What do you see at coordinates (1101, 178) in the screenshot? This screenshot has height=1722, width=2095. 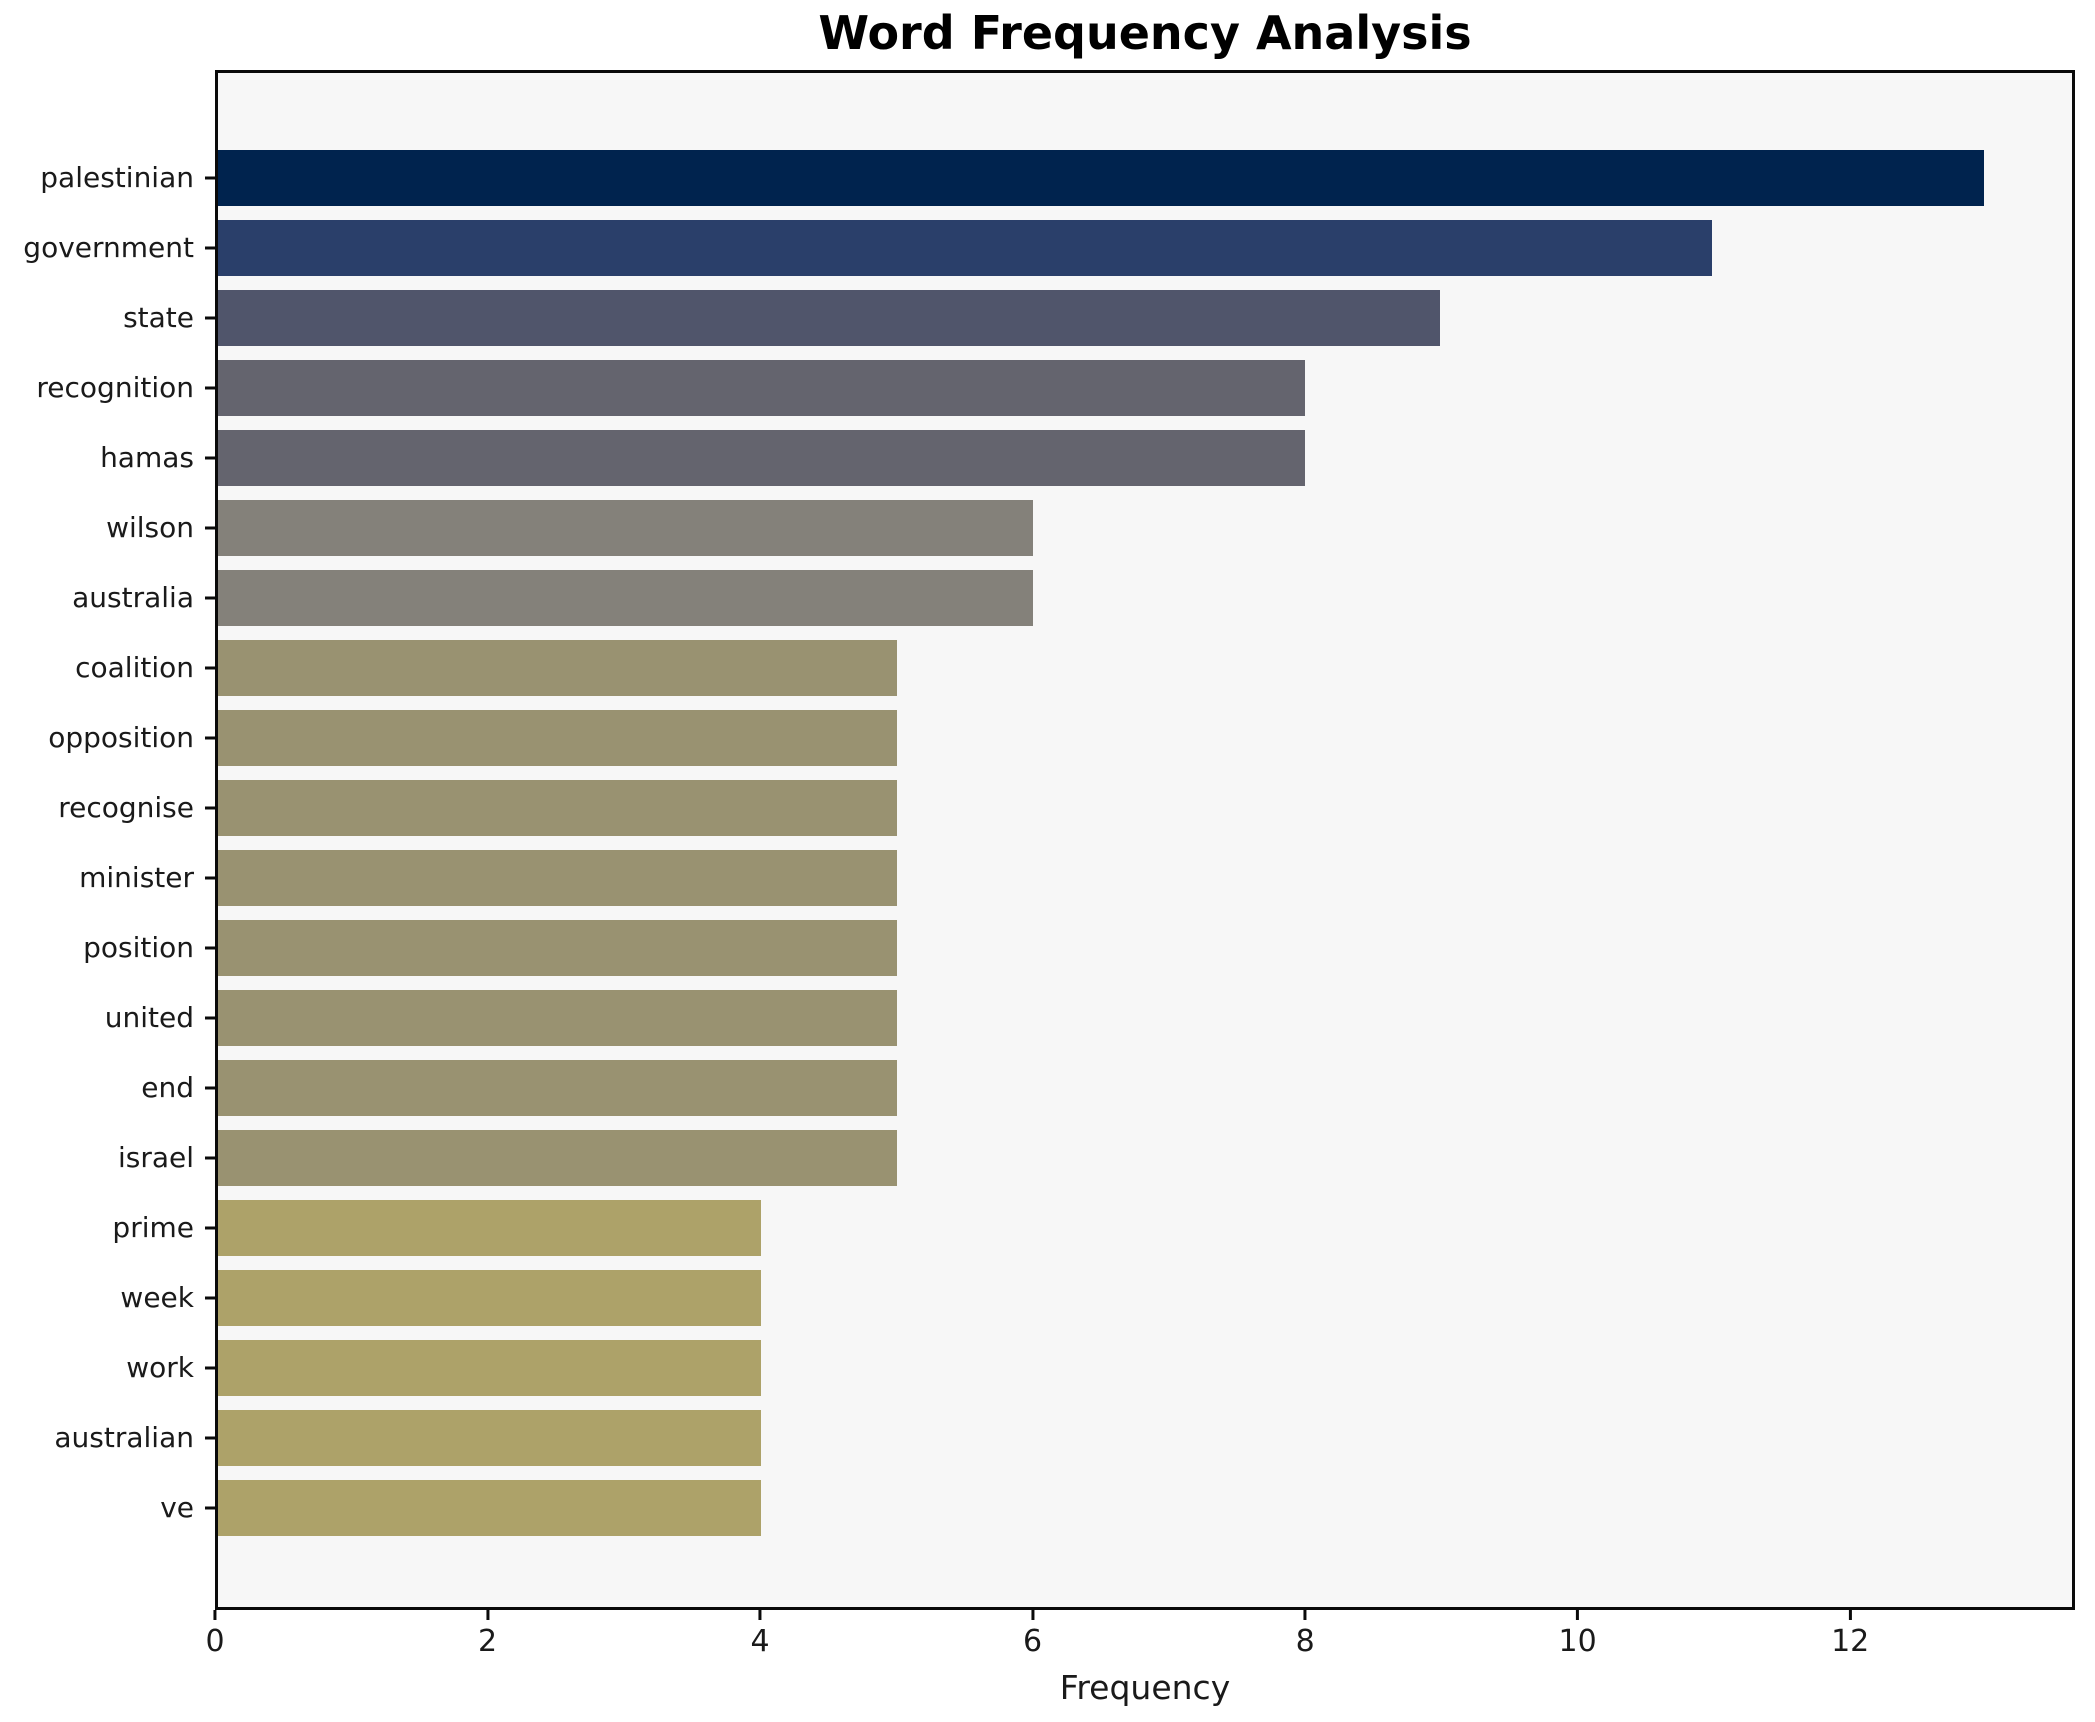 I see `bar-palestinian` at bounding box center [1101, 178].